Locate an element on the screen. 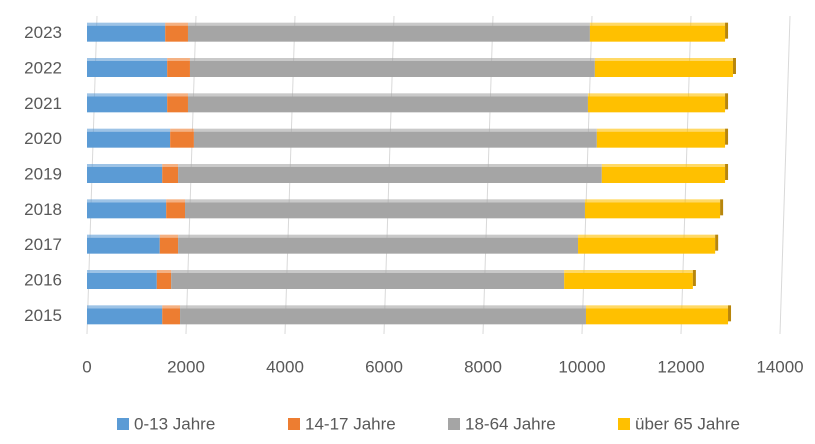 The height and width of the screenshot is (444, 815). x-tick-label: 2000 is located at coordinates (186, 366).